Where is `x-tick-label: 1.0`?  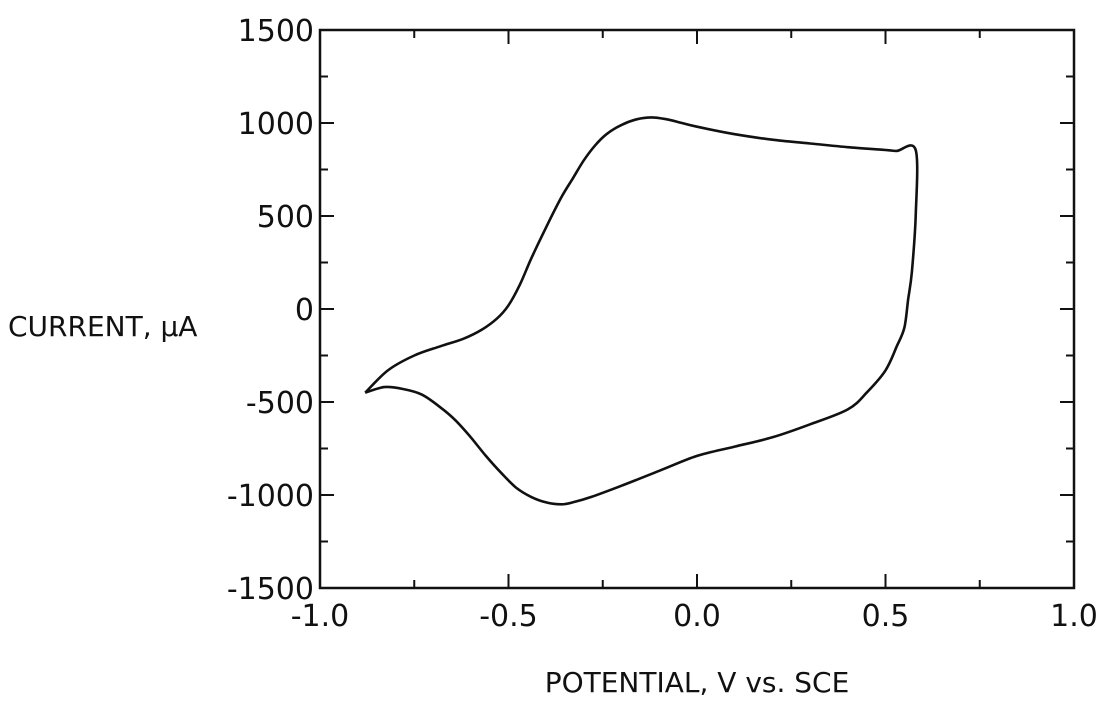 x-tick-label: 1.0 is located at coordinates (1074, 616).